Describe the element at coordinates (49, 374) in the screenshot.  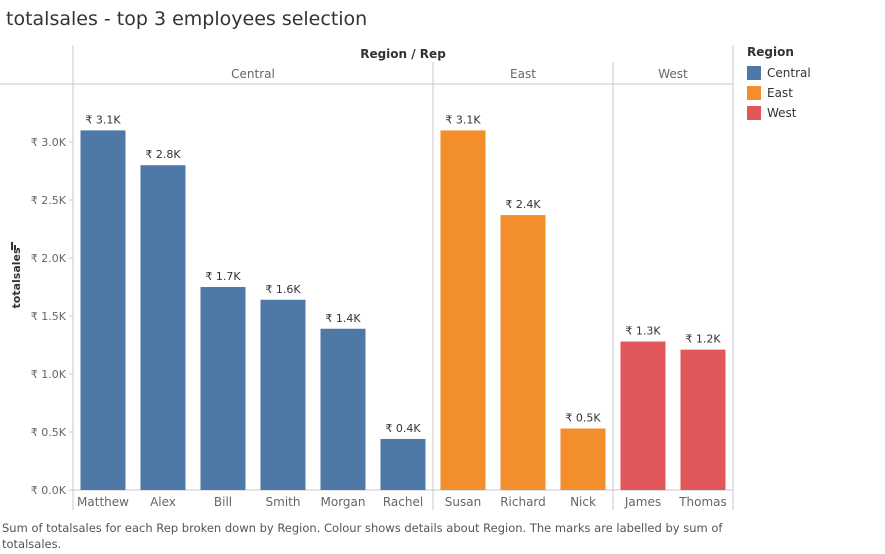
I see `y-tick-label: ₹ 1.0K` at that location.